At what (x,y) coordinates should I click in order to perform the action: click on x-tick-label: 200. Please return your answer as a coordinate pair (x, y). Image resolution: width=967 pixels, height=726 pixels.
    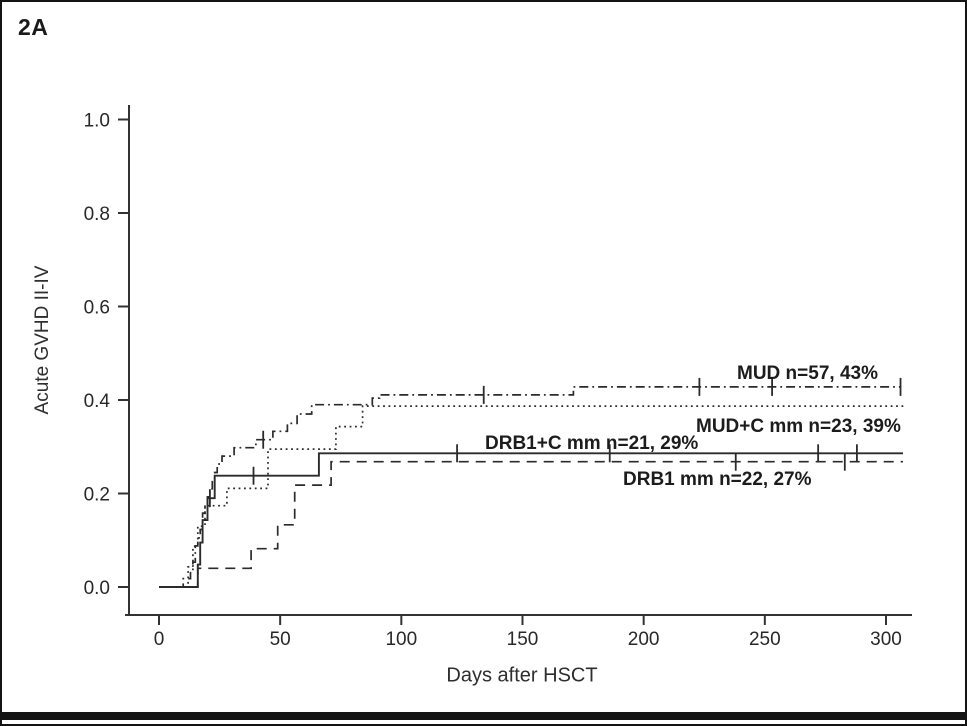
    Looking at the image, I should click on (644, 639).